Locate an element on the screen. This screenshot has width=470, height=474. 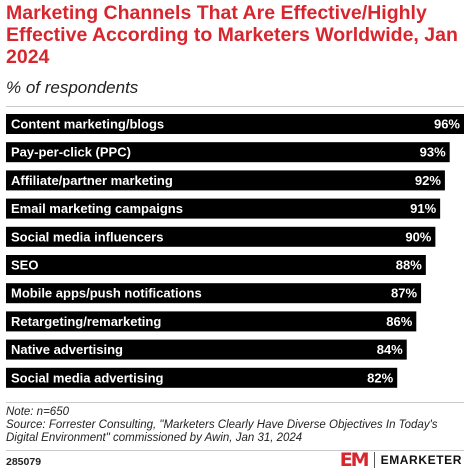
footnote-note: Note: n=650 is located at coordinates (37, 412).